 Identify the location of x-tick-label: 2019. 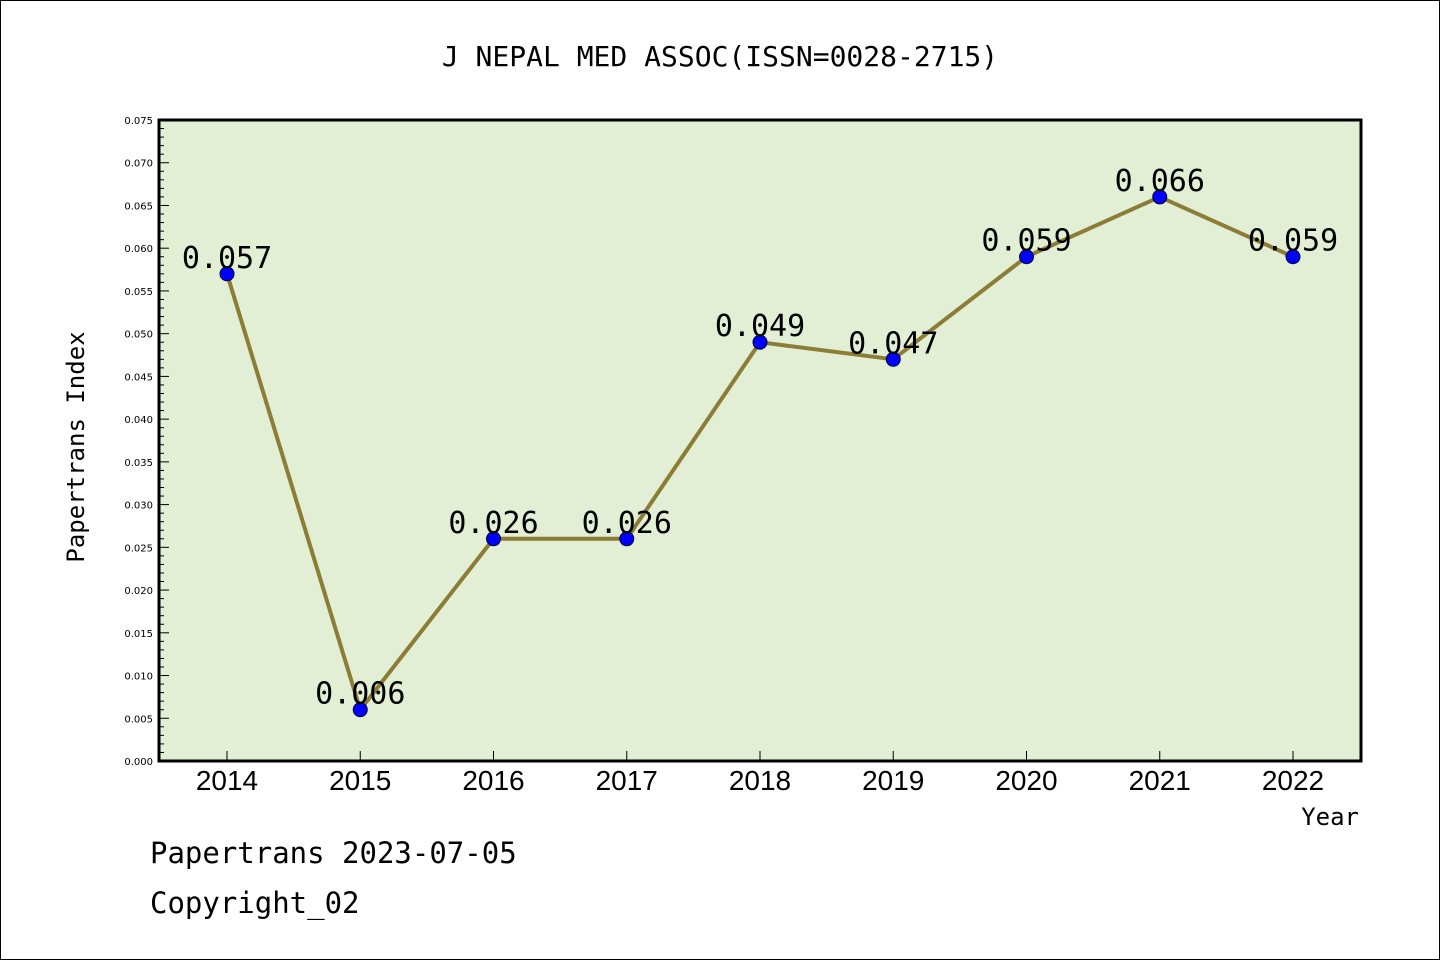
(893, 780).